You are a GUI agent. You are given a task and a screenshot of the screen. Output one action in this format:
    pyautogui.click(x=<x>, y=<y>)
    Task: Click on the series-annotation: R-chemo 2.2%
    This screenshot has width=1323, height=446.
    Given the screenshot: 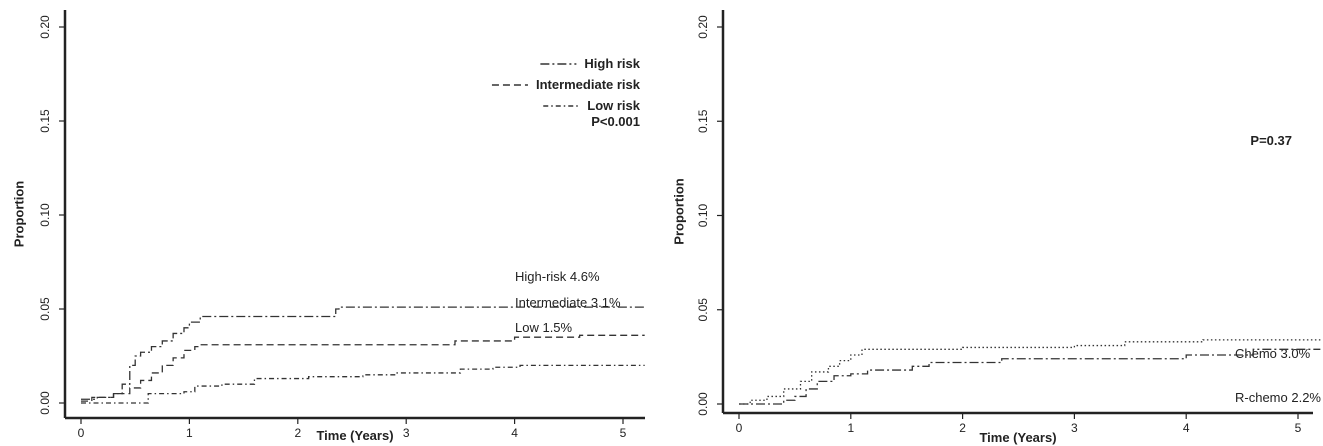 What is the action you would take?
    pyautogui.click(x=1278, y=397)
    